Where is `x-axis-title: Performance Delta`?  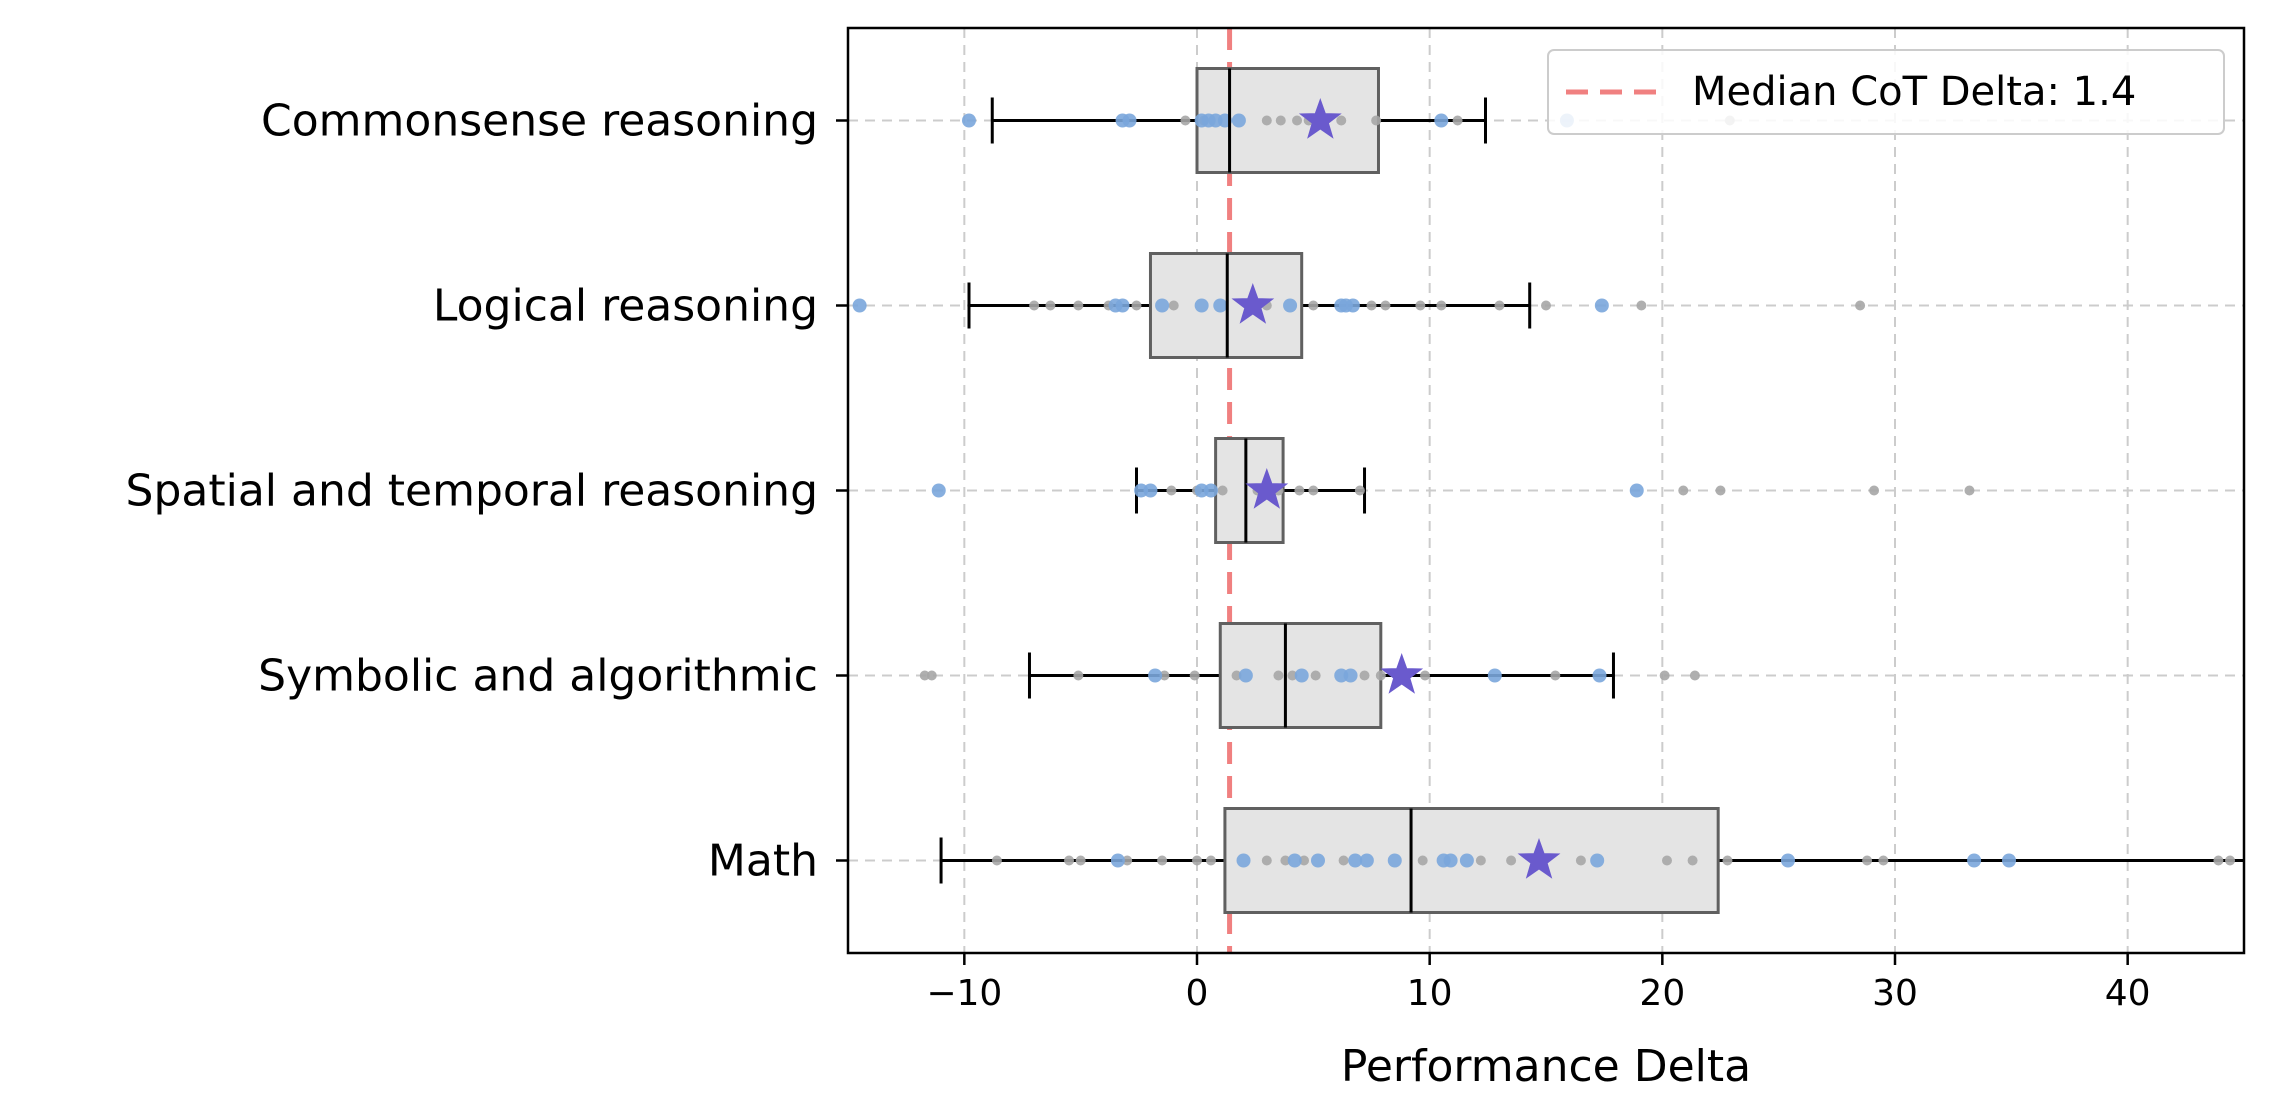 x-axis-title: Performance Delta is located at coordinates (1546, 1066).